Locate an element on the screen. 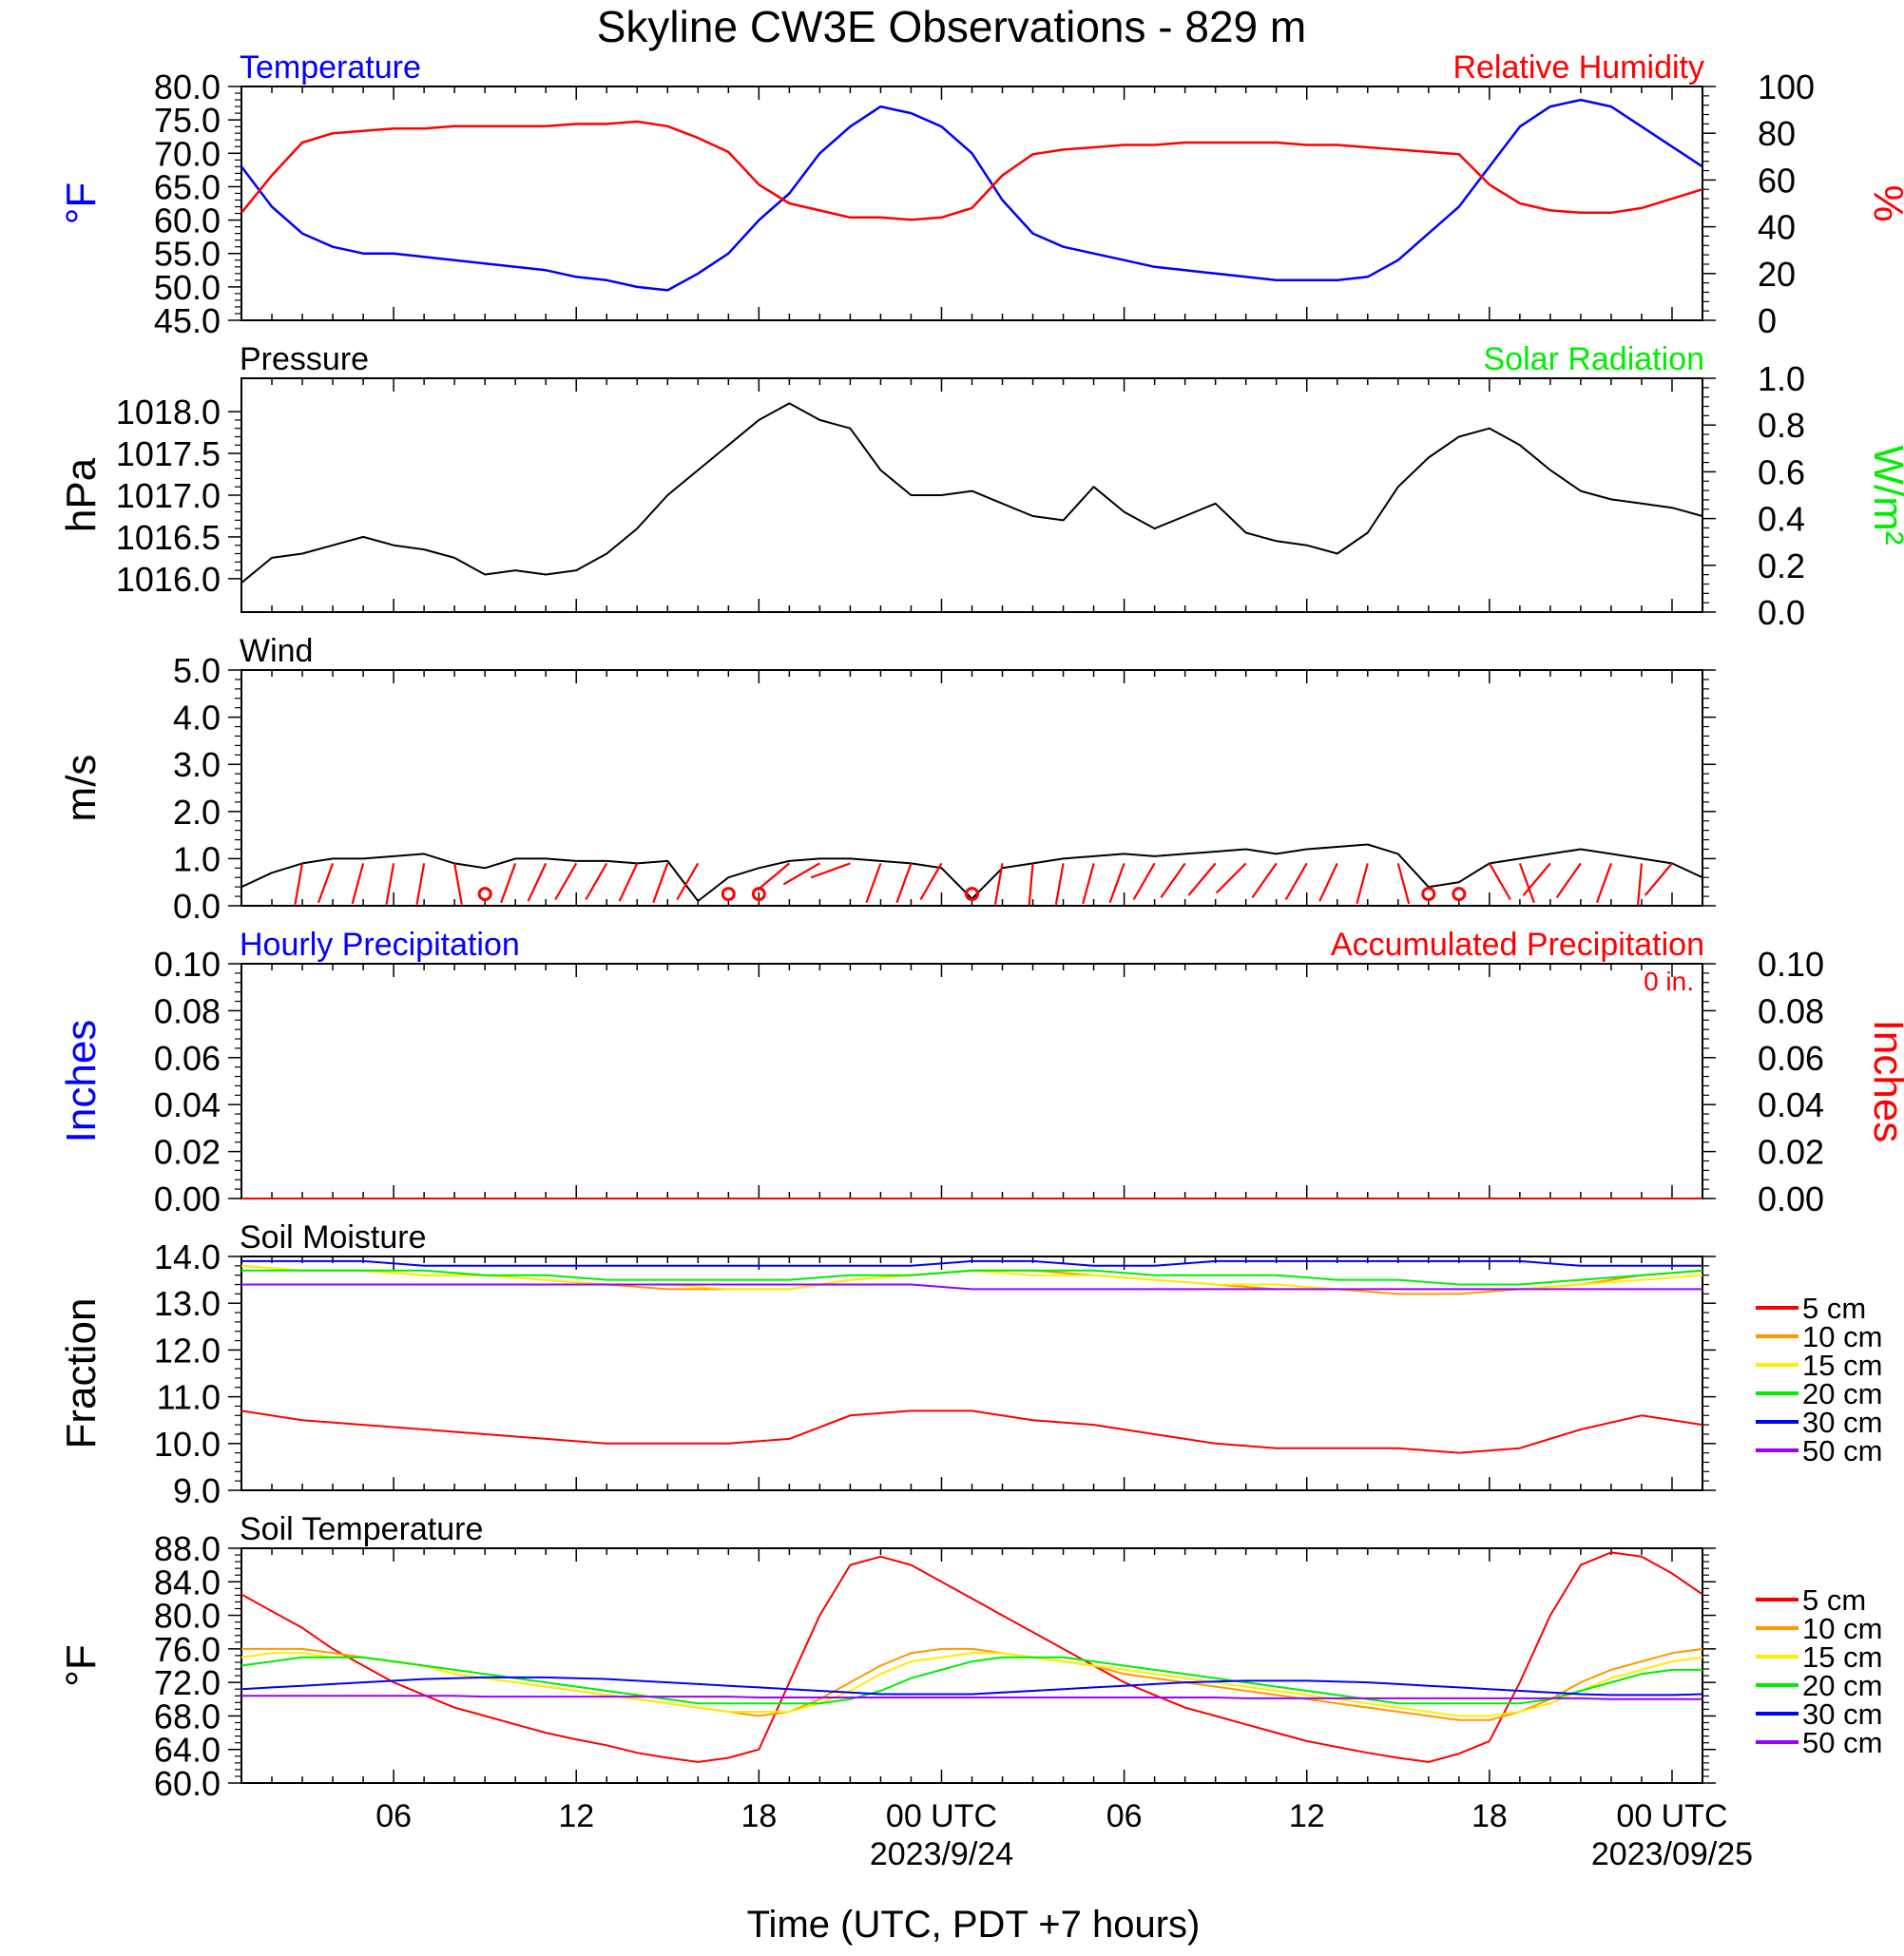 The image size is (1904, 1956). y-tick-label-left: 14.0 is located at coordinates (187, 1256).